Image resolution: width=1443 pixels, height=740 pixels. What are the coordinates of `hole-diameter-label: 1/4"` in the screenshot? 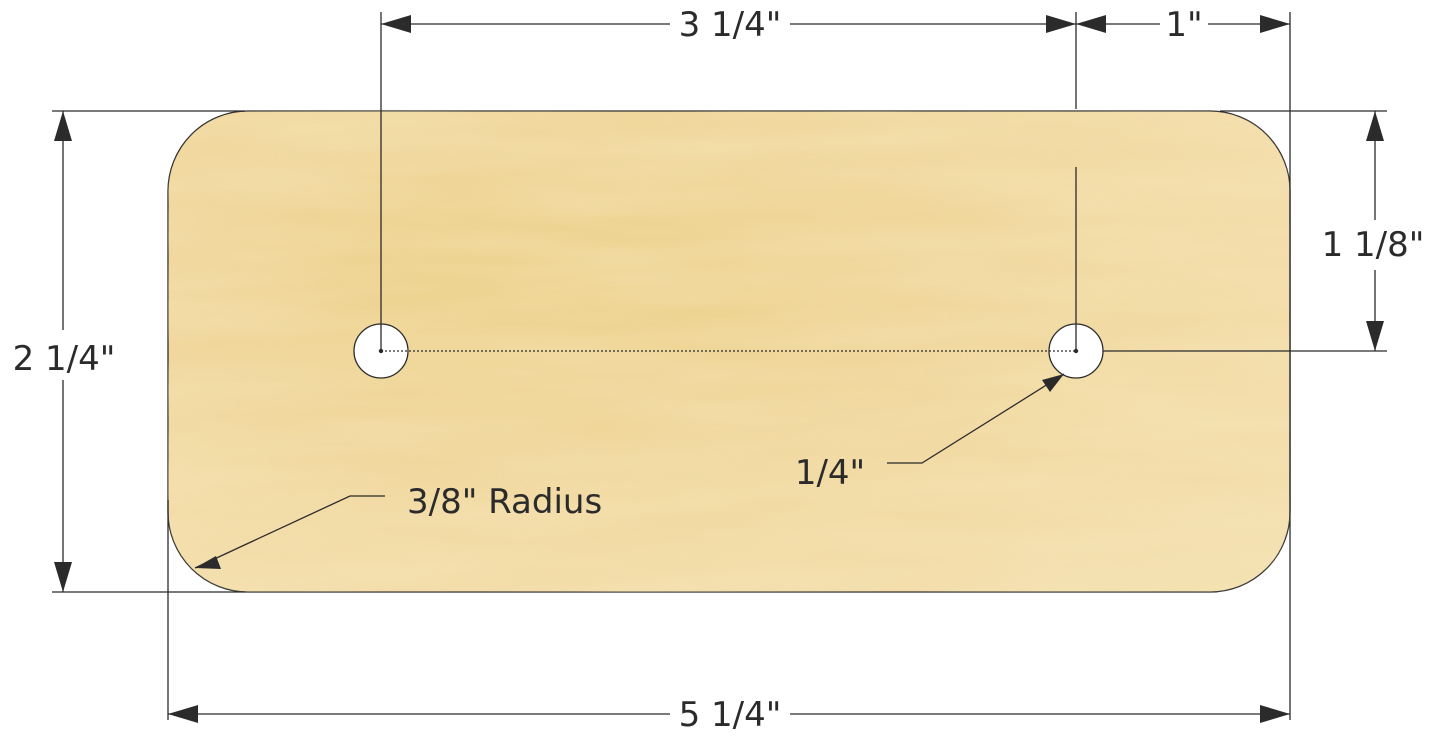 It's located at (830, 473).